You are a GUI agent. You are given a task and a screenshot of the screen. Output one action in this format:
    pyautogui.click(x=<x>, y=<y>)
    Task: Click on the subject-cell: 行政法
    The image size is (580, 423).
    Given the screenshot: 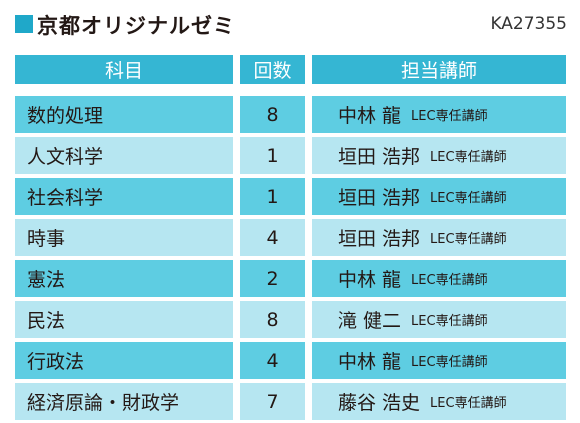 What is the action you would take?
    pyautogui.click(x=124, y=360)
    